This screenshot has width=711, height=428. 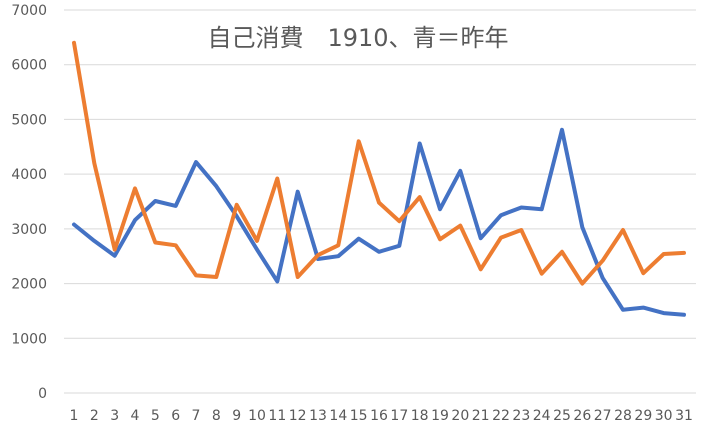 I want to click on y-tick-label: 7000, so click(x=29, y=11).